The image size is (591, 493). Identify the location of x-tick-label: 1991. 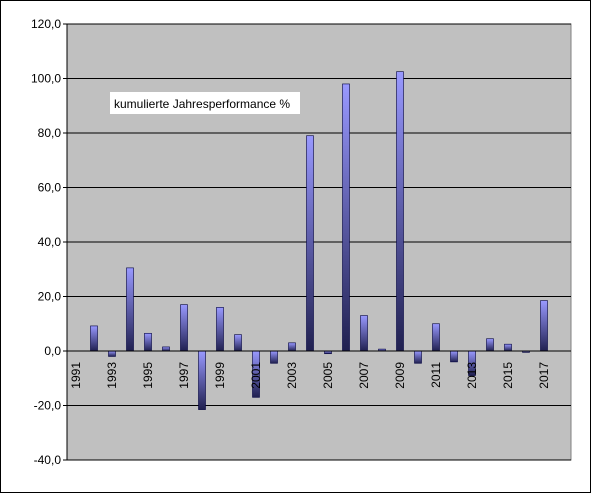
(76, 375).